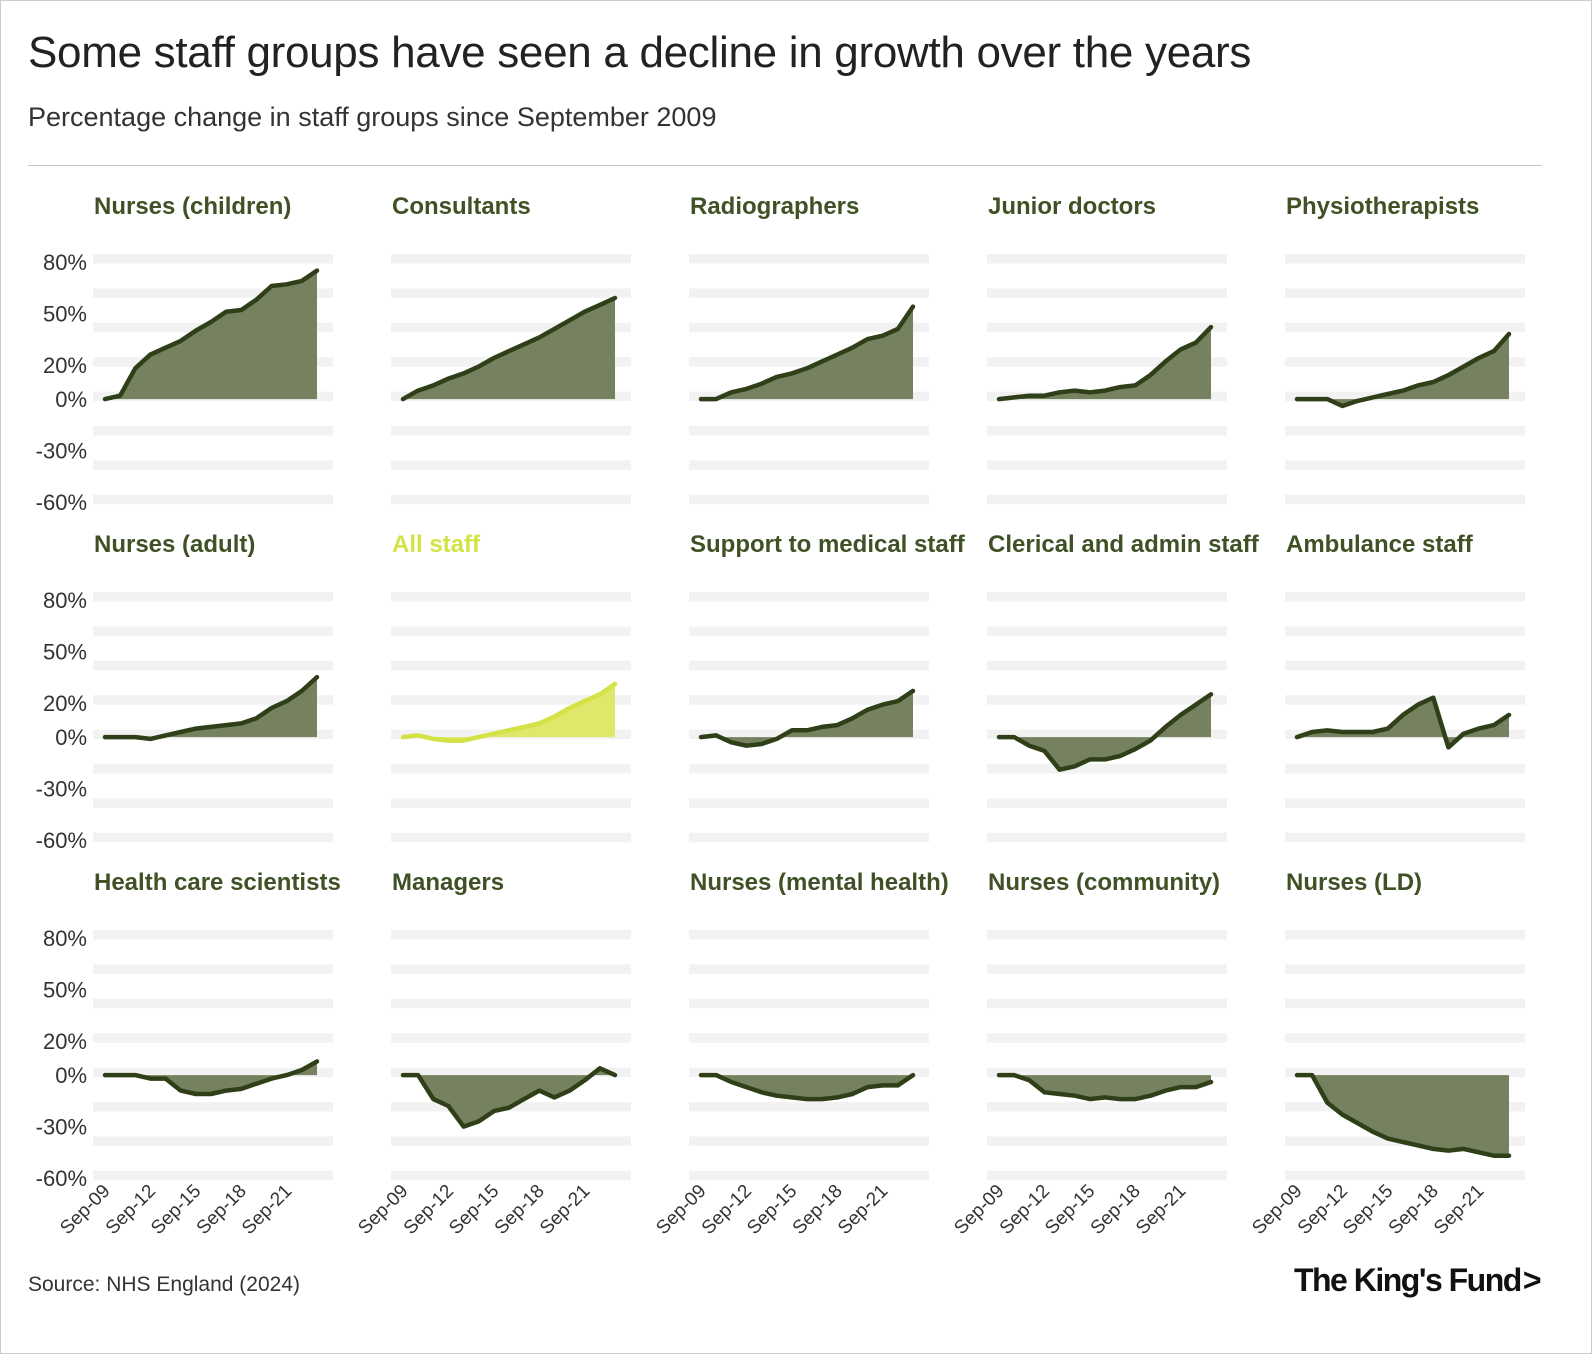 This screenshot has height=1354, width=1592. What do you see at coordinates (1124, 544) in the screenshot?
I see `panel-title: Clerical and admin staff` at bounding box center [1124, 544].